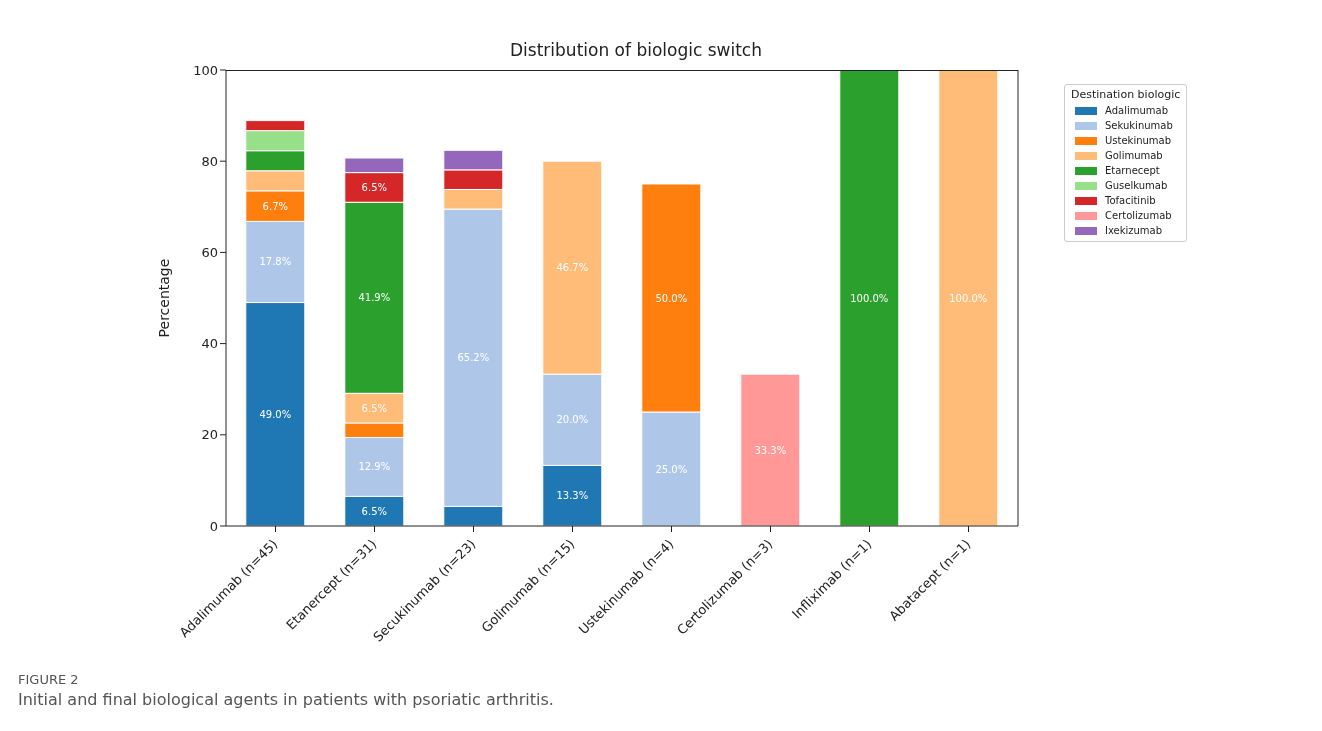  Describe the element at coordinates (1139, 125) in the screenshot. I see `legend-label: Sekukinumab` at that location.